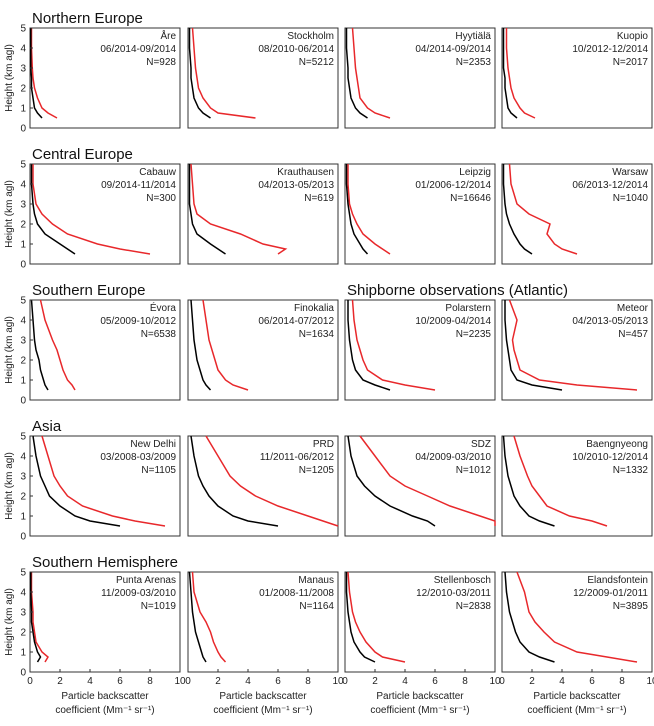 This screenshot has height=726, width=654. Describe the element at coordinates (138, 321) in the screenshot. I see `period: 05/2009-10/2012` at that location.